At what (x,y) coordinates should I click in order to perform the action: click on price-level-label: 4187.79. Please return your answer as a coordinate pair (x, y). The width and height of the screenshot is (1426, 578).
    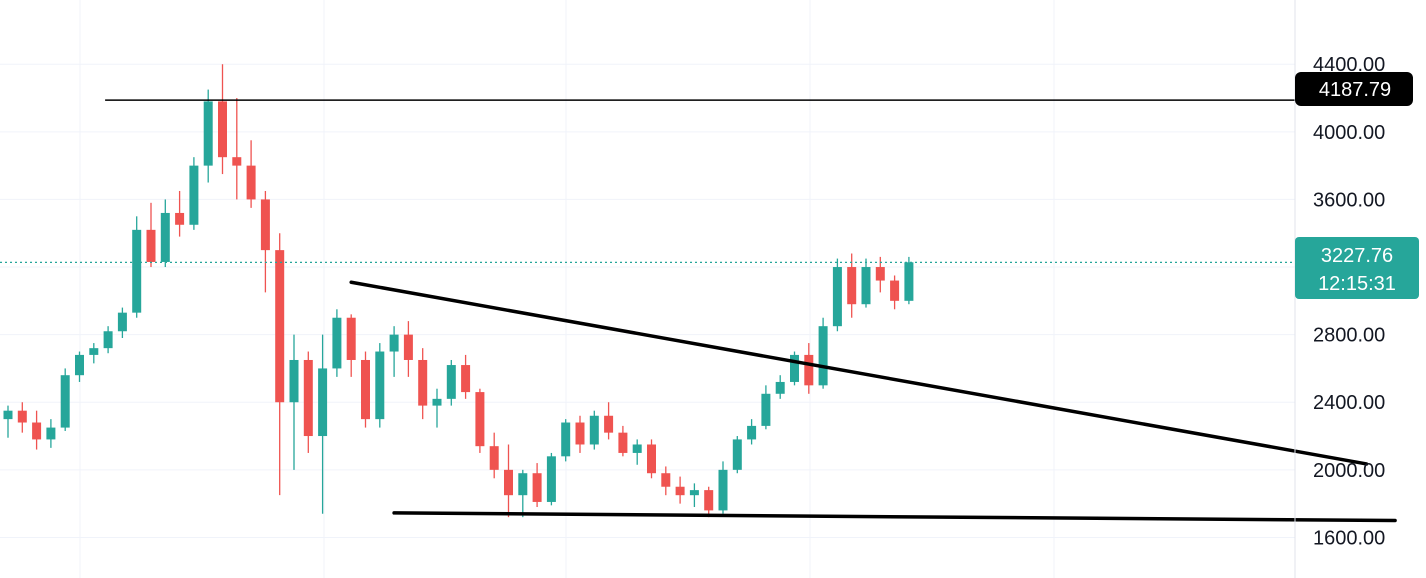
    Looking at the image, I should click on (1355, 90).